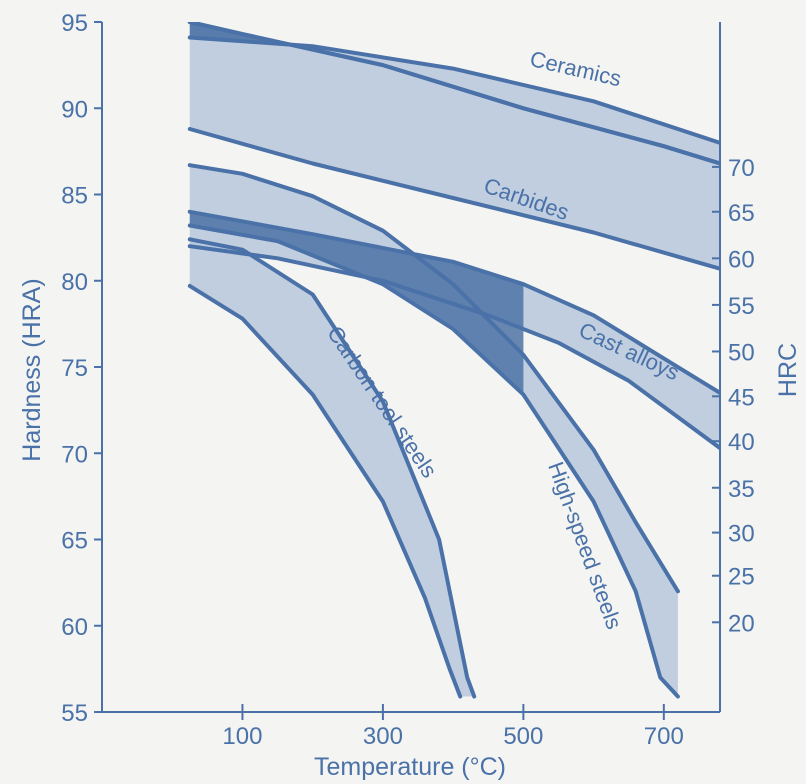  I want to click on y-tick-label: 80, so click(74, 282).